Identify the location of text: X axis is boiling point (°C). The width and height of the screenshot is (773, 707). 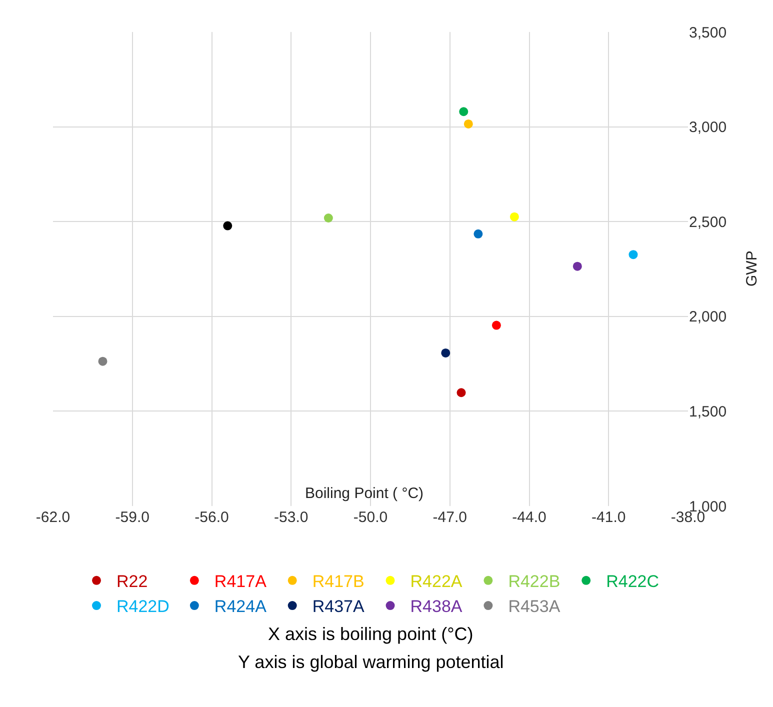
(371, 634).